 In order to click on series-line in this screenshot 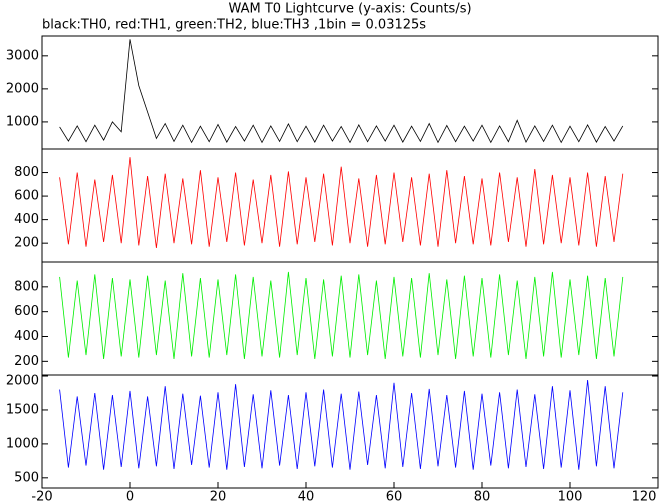, I will do `click(341, 315)`.